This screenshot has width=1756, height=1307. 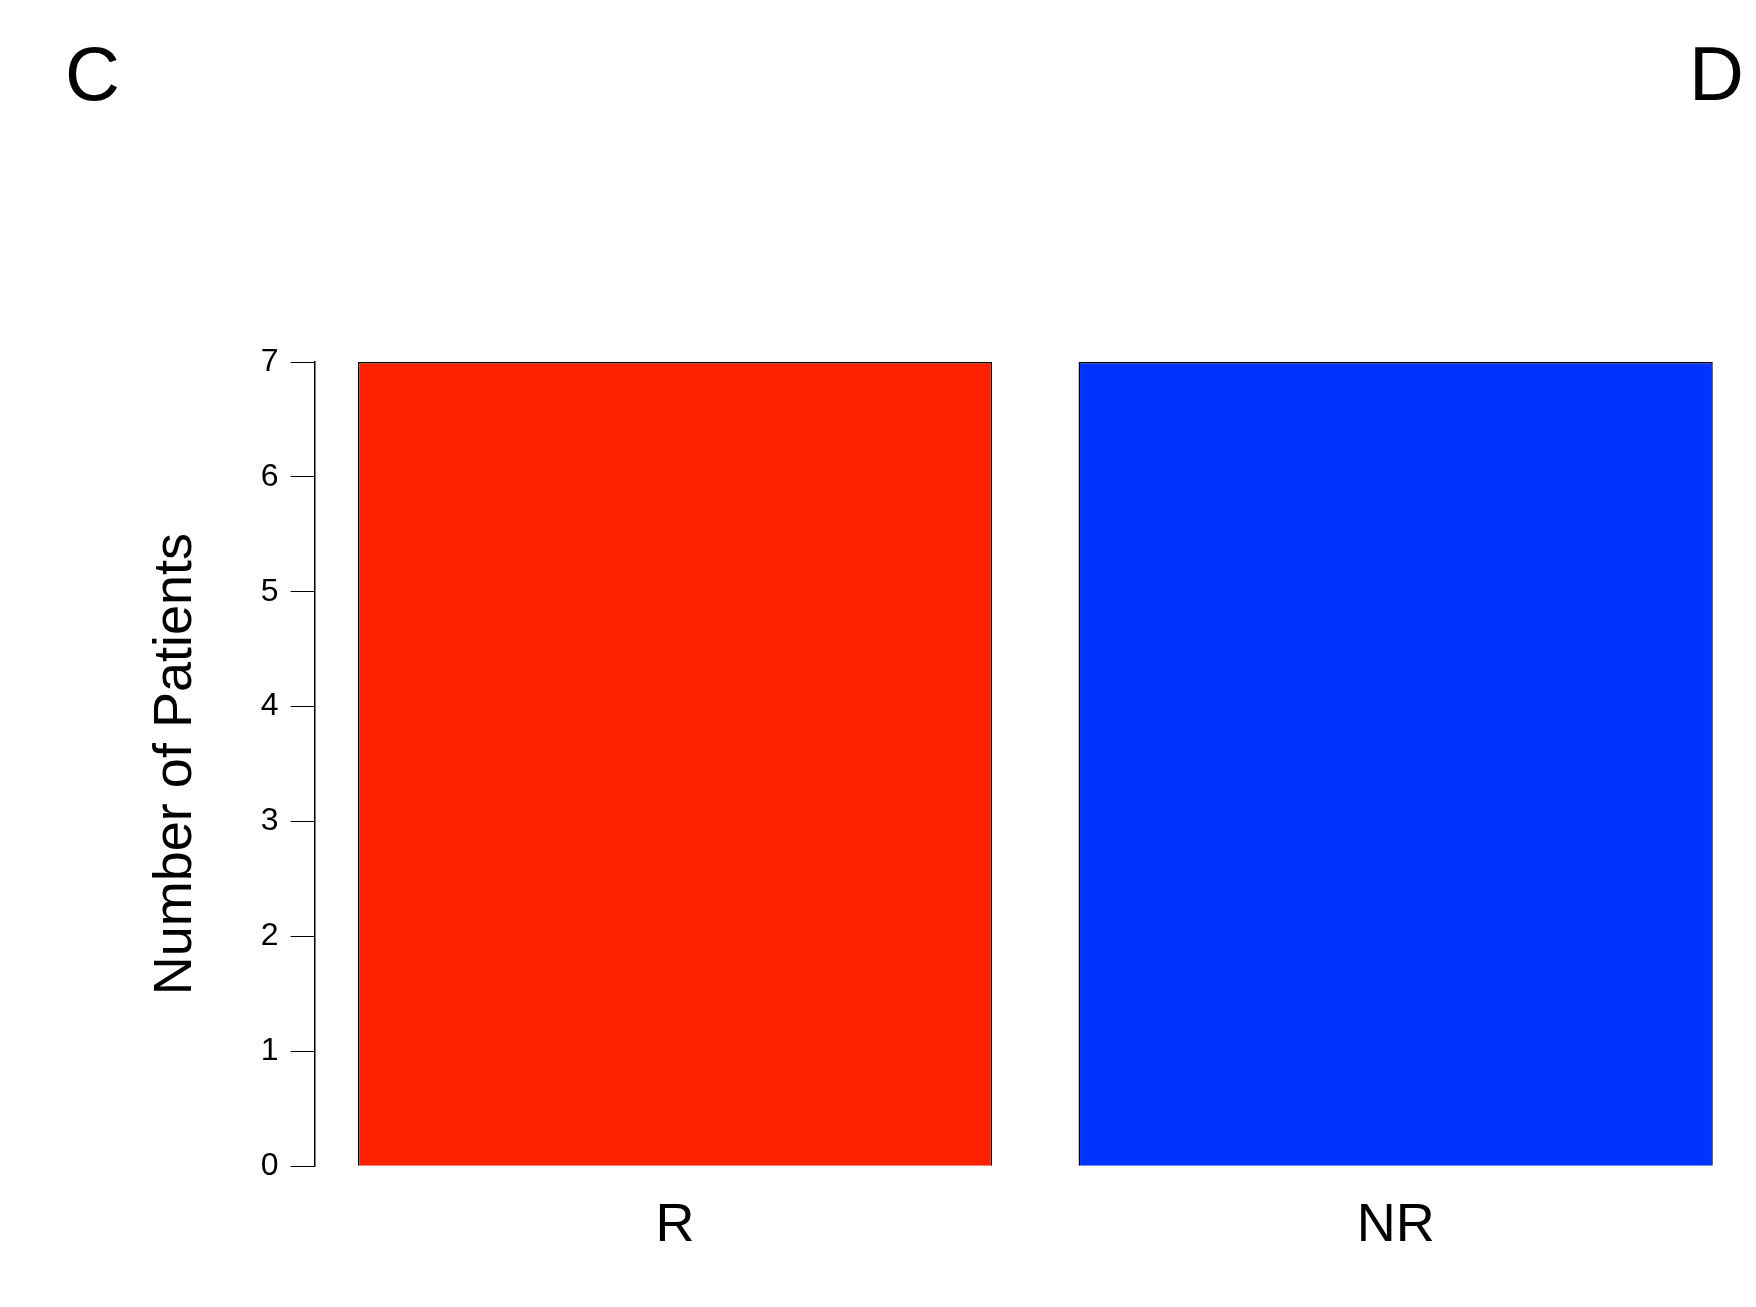 I want to click on y-tick-label: 4, so click(x=269, y=704).